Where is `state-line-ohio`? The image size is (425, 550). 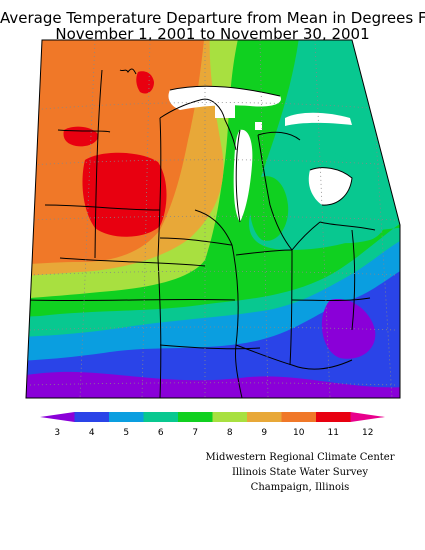 state-line-ohio is located at coordinates (331, 299).